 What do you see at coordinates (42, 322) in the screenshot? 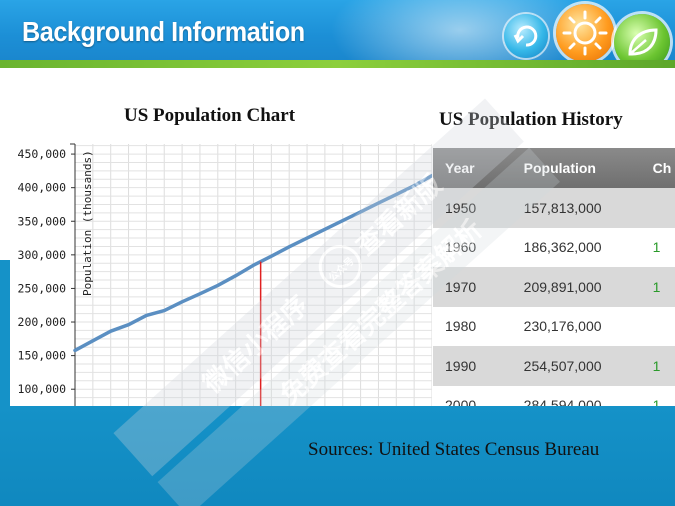
I see `y-tick-label: 200,000` at bounding box center [42, 322].